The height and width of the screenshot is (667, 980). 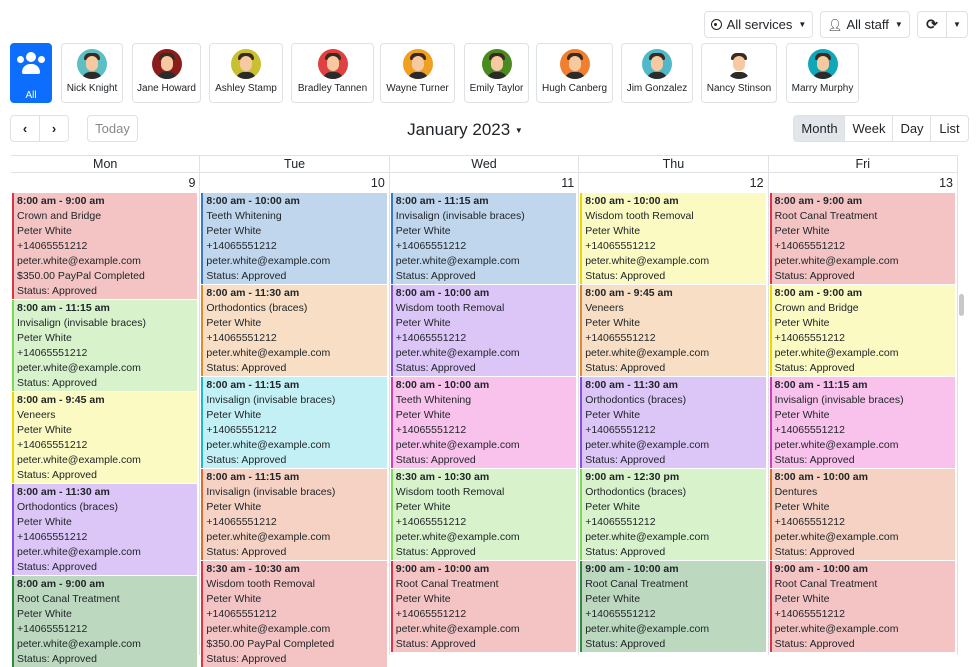 I want to click on day-number: 9, so click(x=192, y=183).